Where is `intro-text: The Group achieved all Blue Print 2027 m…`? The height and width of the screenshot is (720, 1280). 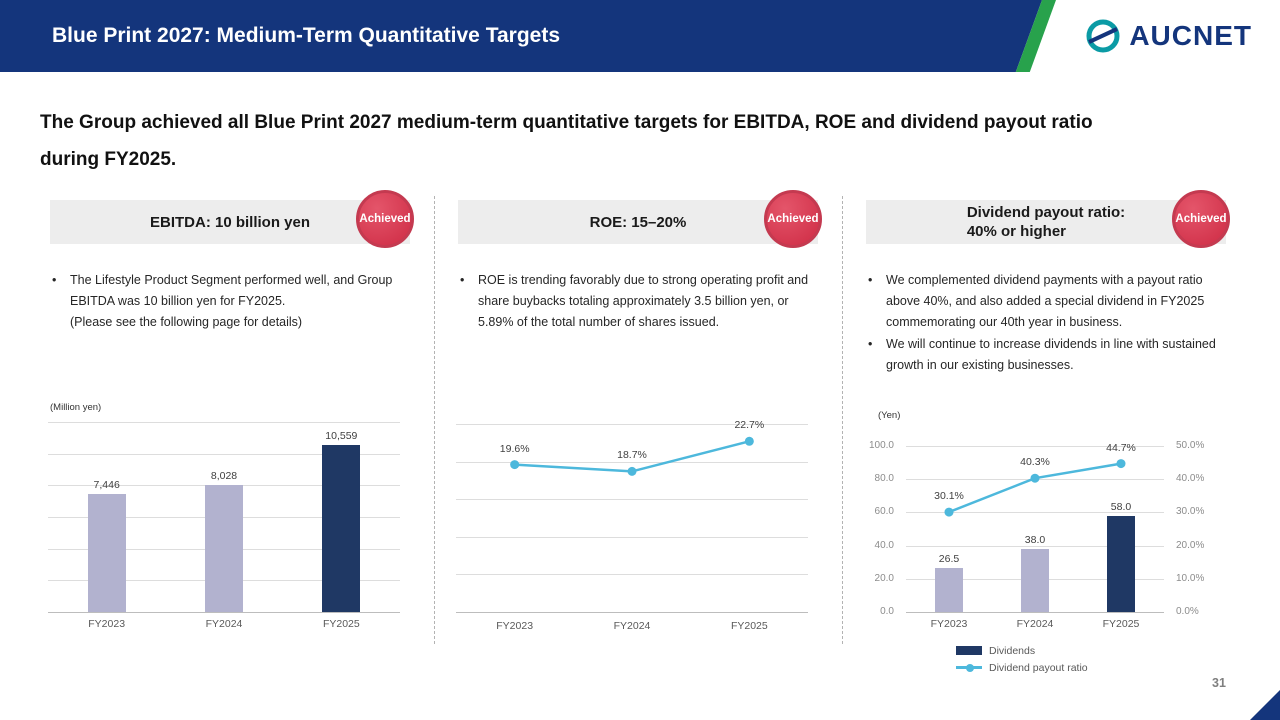 intro-text: The Group achieved all Blue Print 2027 m… is located at coordinates (566, 141).